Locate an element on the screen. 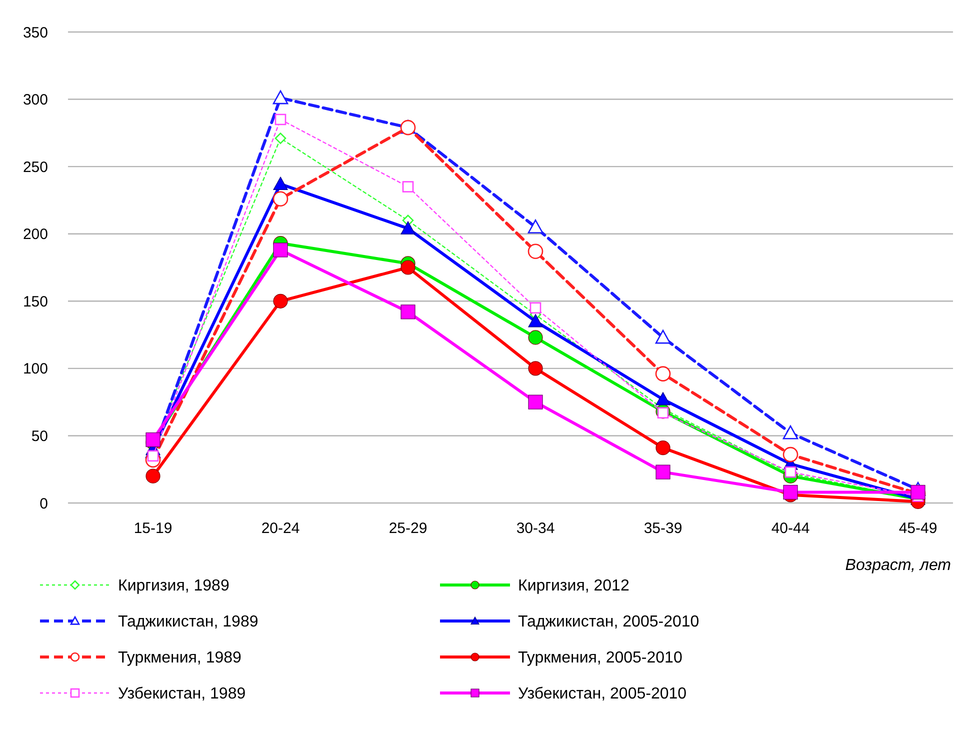 This screenshot has height=729, width=961. x-tick-label: 15-19 is located at coordinates (153, 528).